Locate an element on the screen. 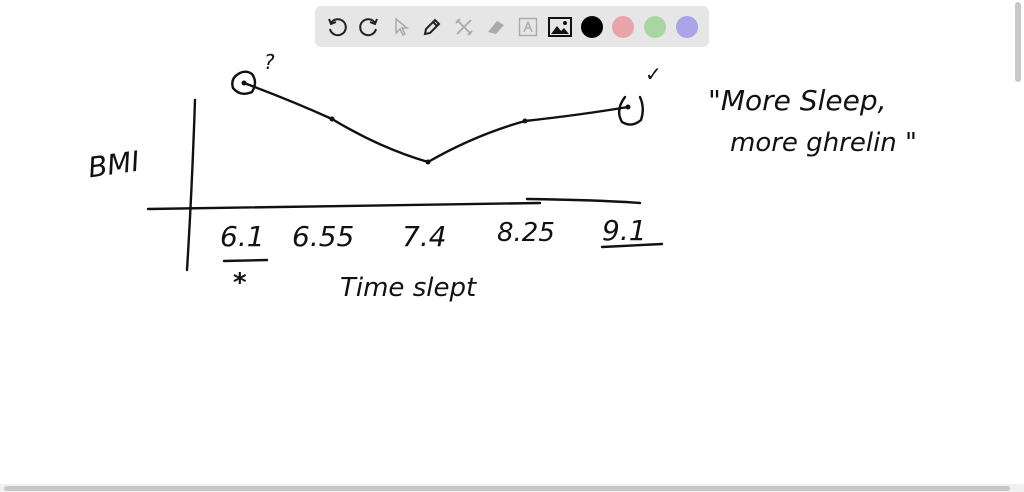 The width and height of the screenshot is (1024, 492). pointer-icon is located at coordinates (401, 26).